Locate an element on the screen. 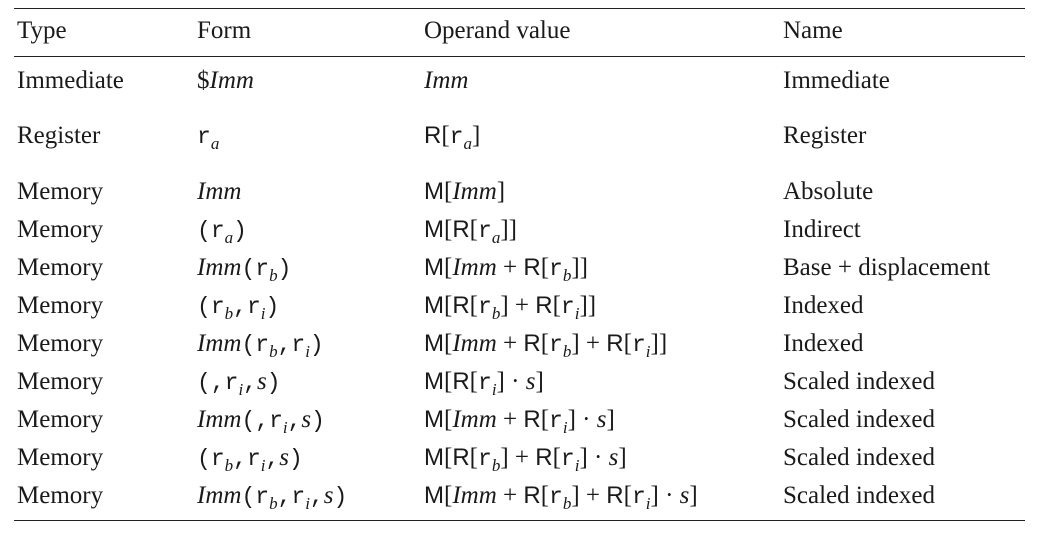  row-form: $Imm is located at coordinates (225, 80).